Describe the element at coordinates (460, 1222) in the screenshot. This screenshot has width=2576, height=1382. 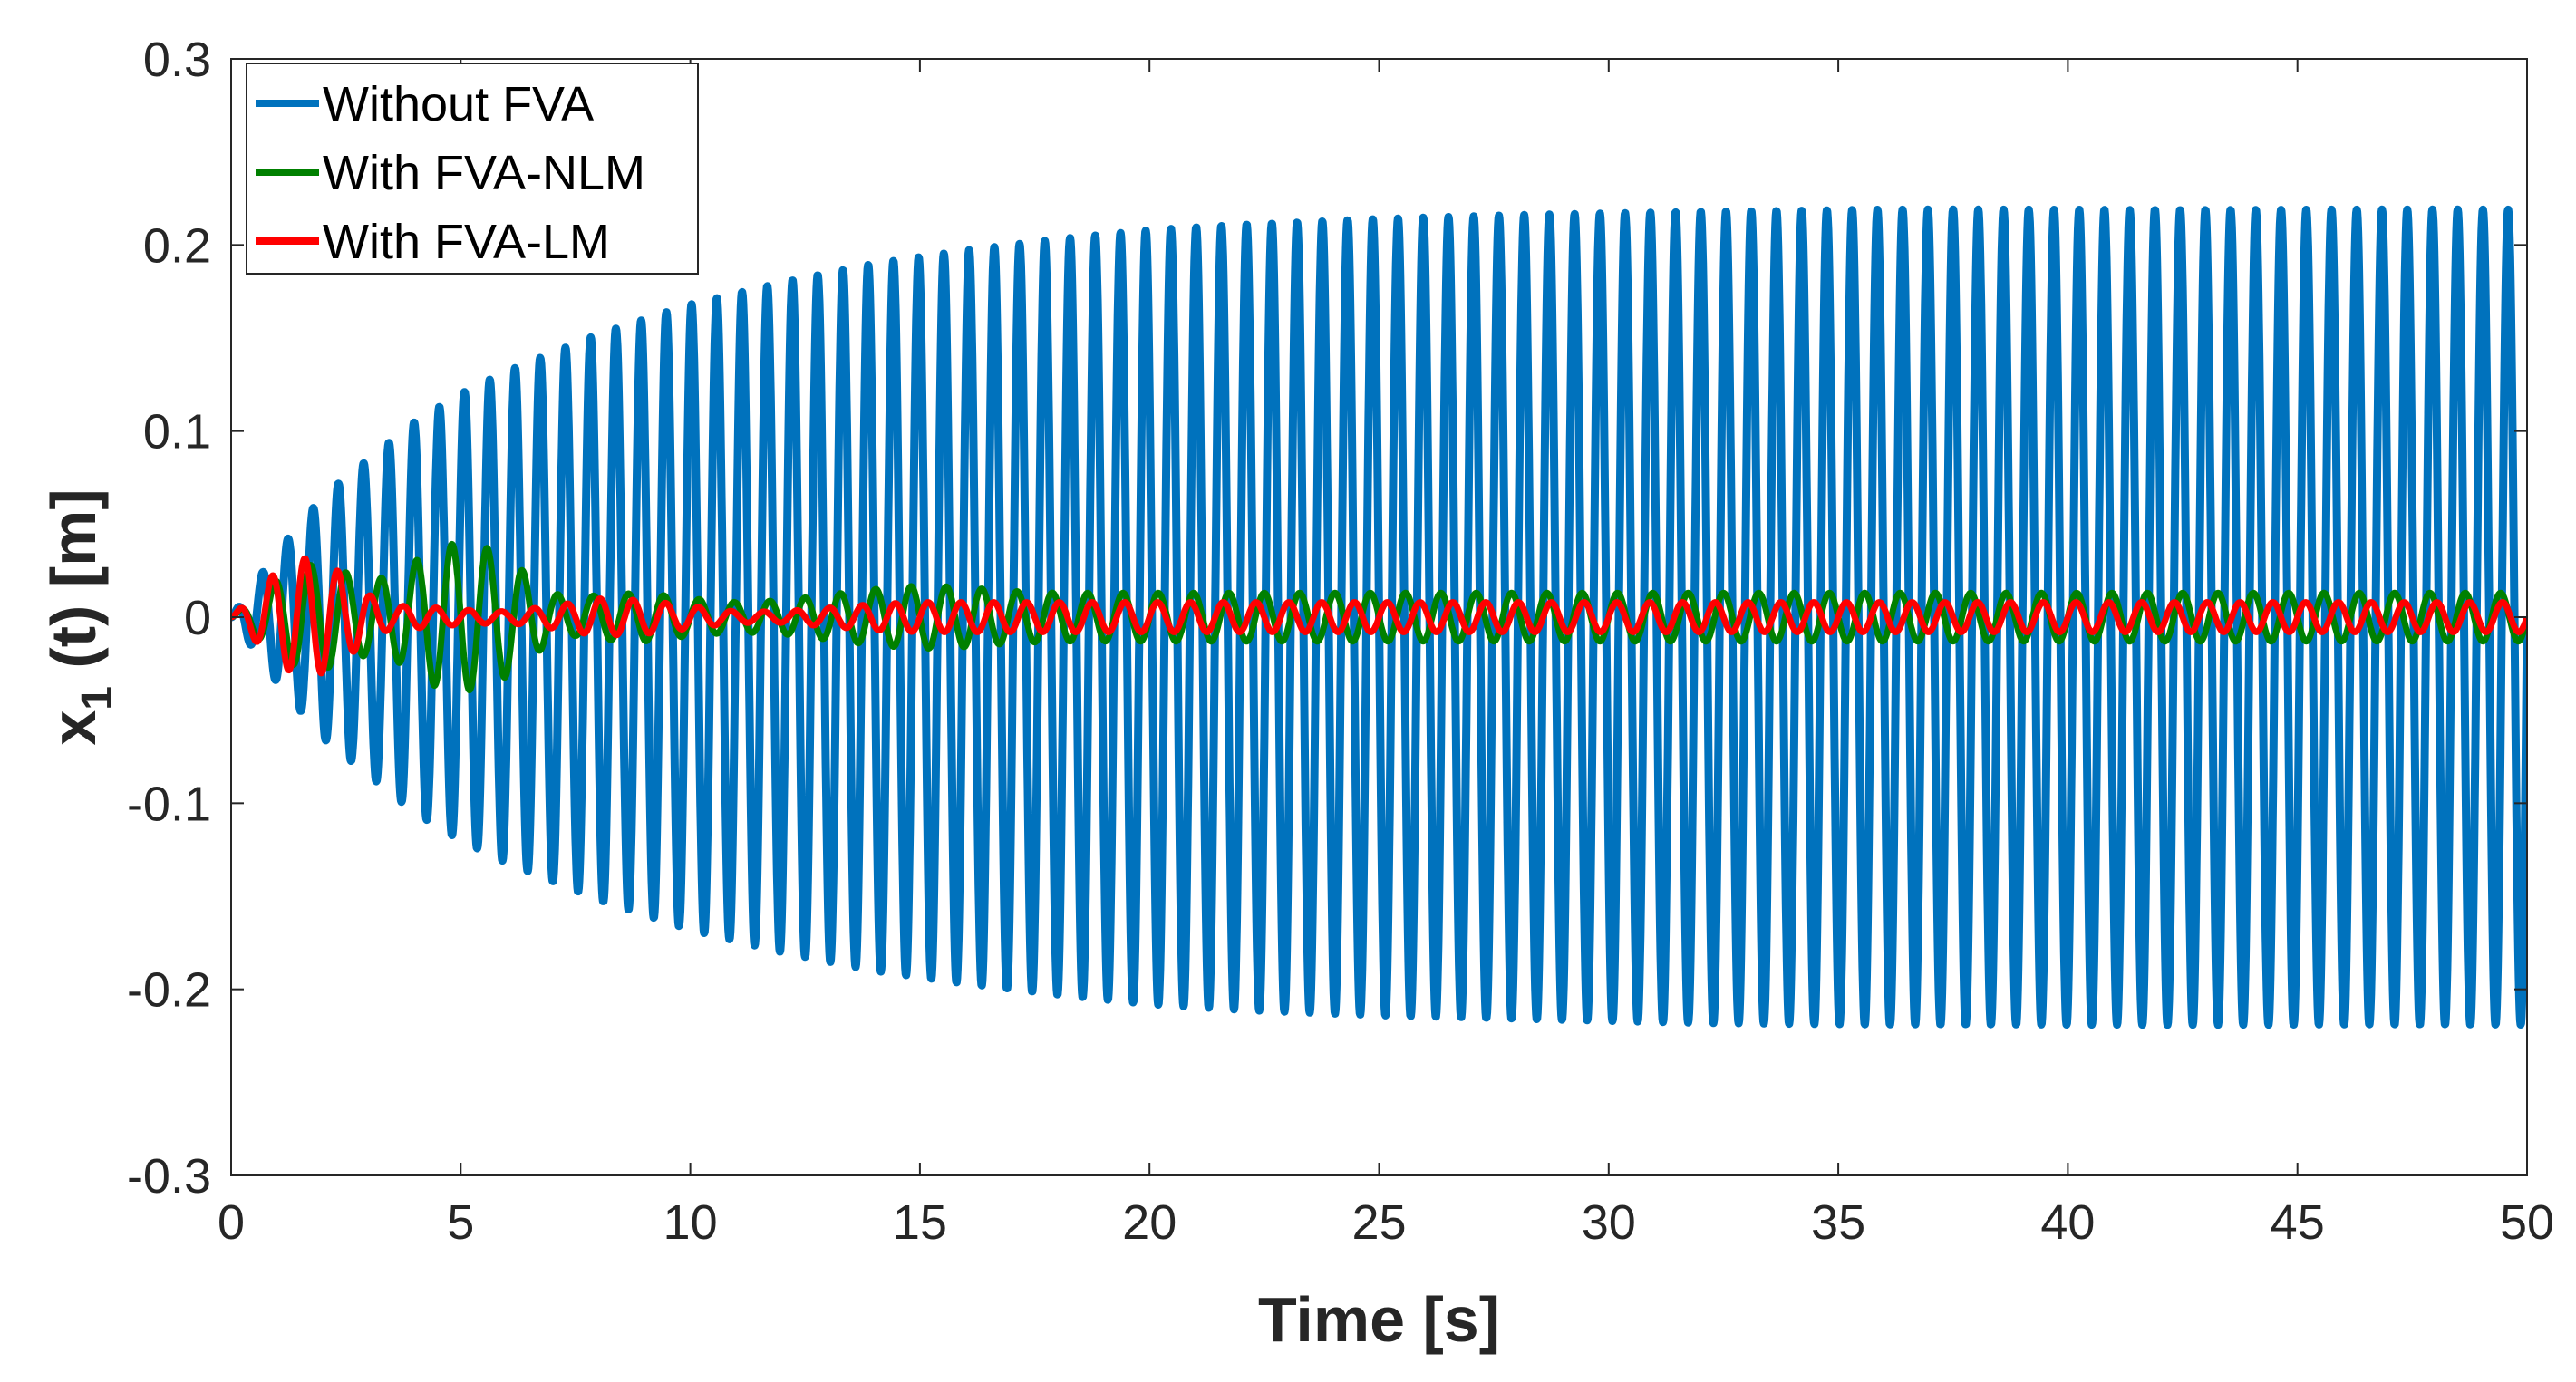
I see `x-tick-label: 5` at that location.